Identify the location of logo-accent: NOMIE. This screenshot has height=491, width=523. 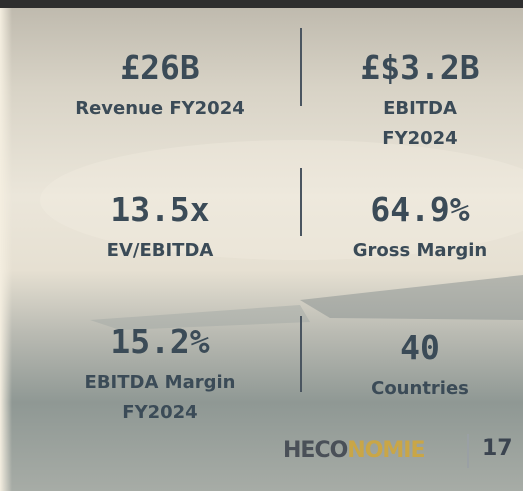
(386, 450).